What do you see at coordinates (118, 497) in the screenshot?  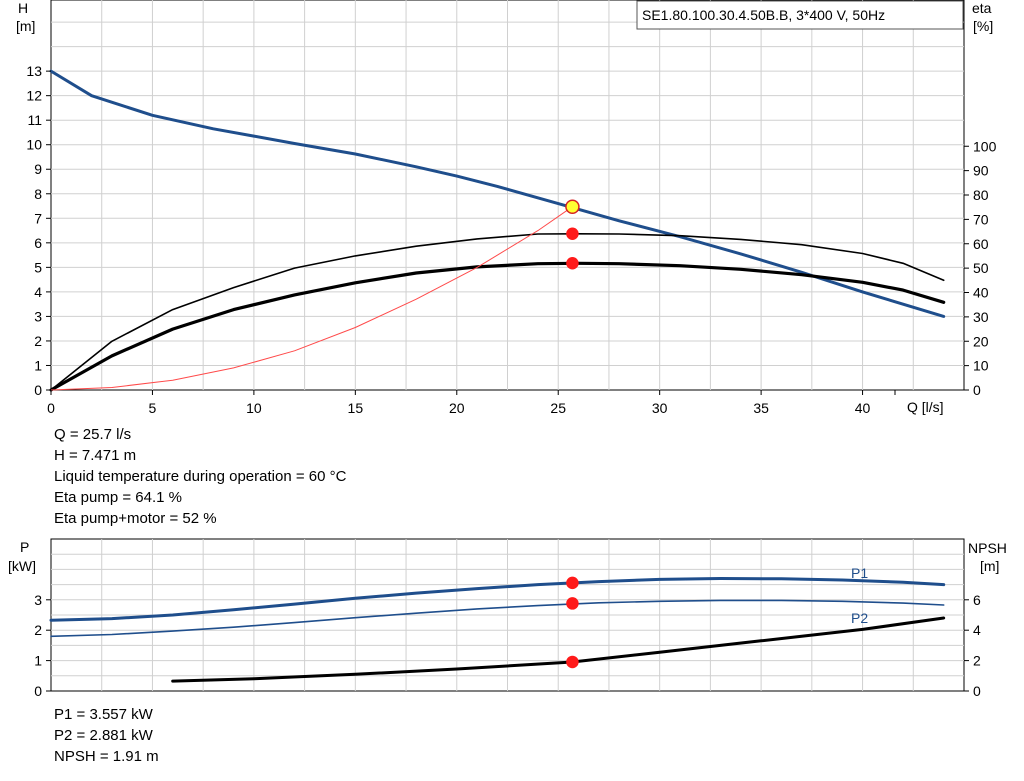 I see `eta-pump-readout: Eta pump = 64.1 %` at bounding box center [118, 497].